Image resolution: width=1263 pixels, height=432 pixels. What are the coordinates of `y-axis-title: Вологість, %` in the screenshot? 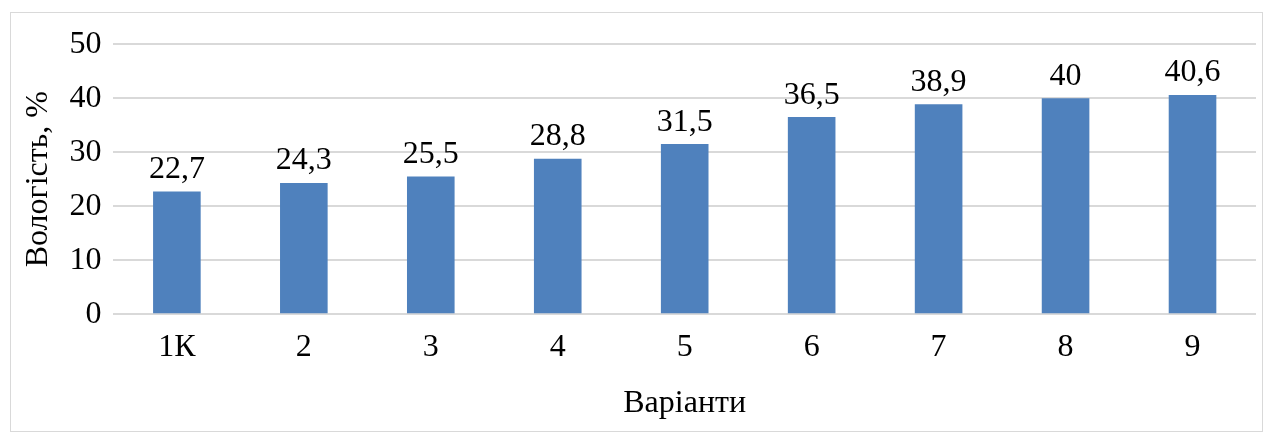 It's located at (35, 179).